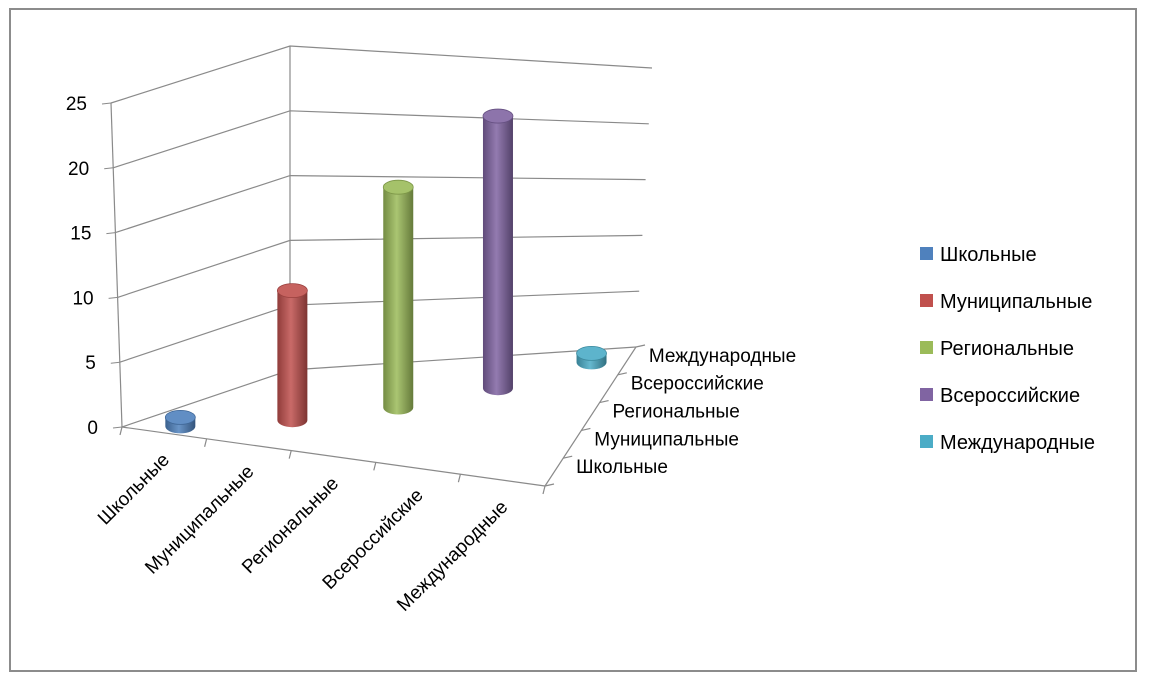  Describe the element at coordinates (622, 467) in the screenshot. I see `depth-category-label: Школьные` at that location.